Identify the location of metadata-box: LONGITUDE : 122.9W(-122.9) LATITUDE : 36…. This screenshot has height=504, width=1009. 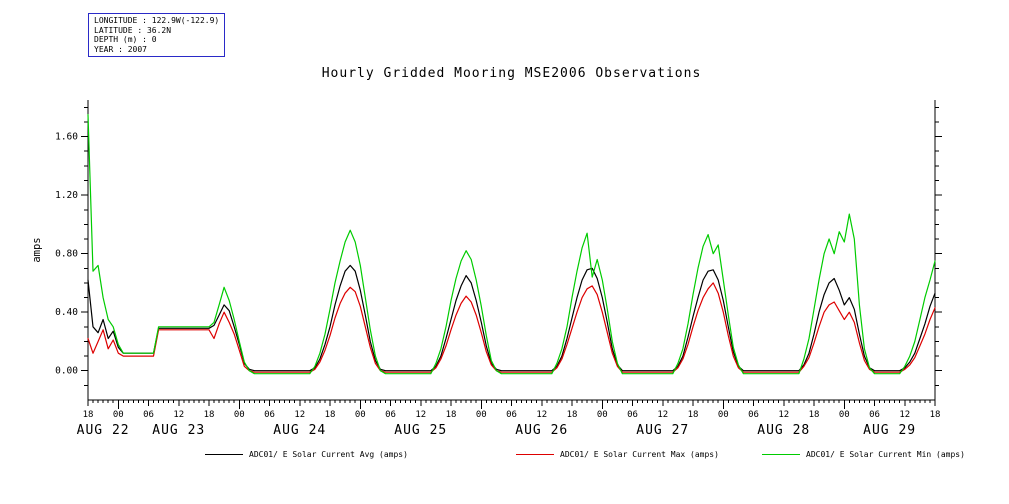
(157, 35).